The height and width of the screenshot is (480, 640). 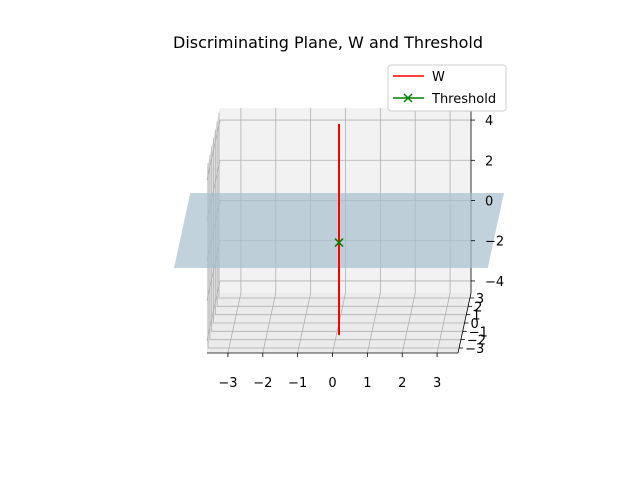 I want to click on x-tick-label: −1, so click(x=297, y=383).